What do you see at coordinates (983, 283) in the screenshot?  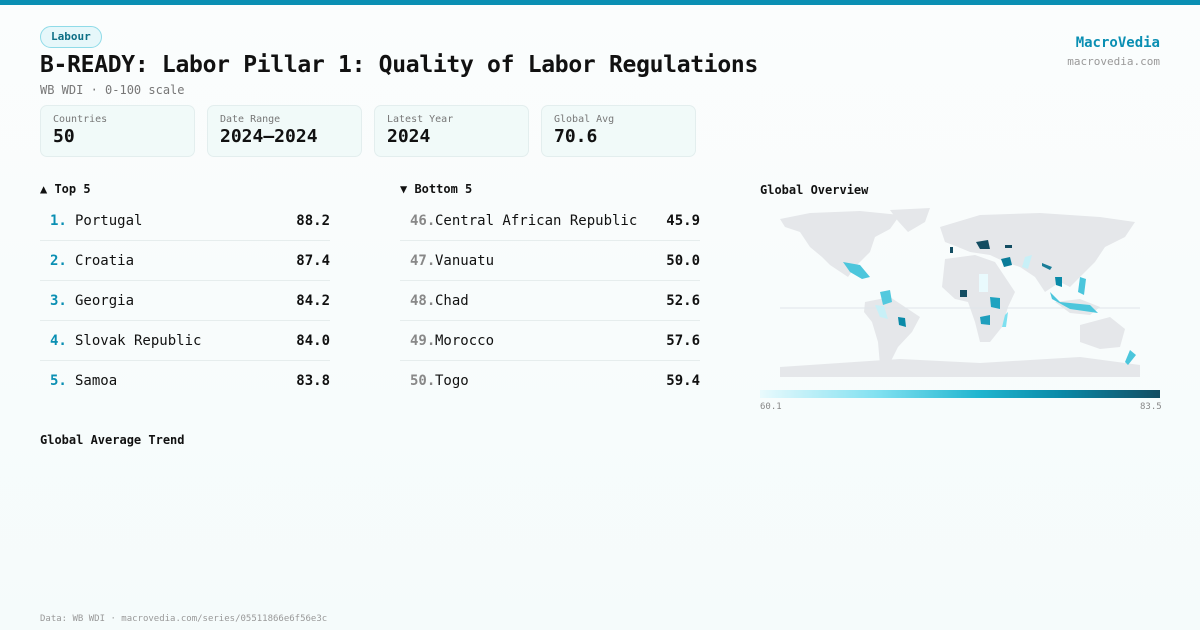 I see `country-chad` at bounding box center [983, 283].